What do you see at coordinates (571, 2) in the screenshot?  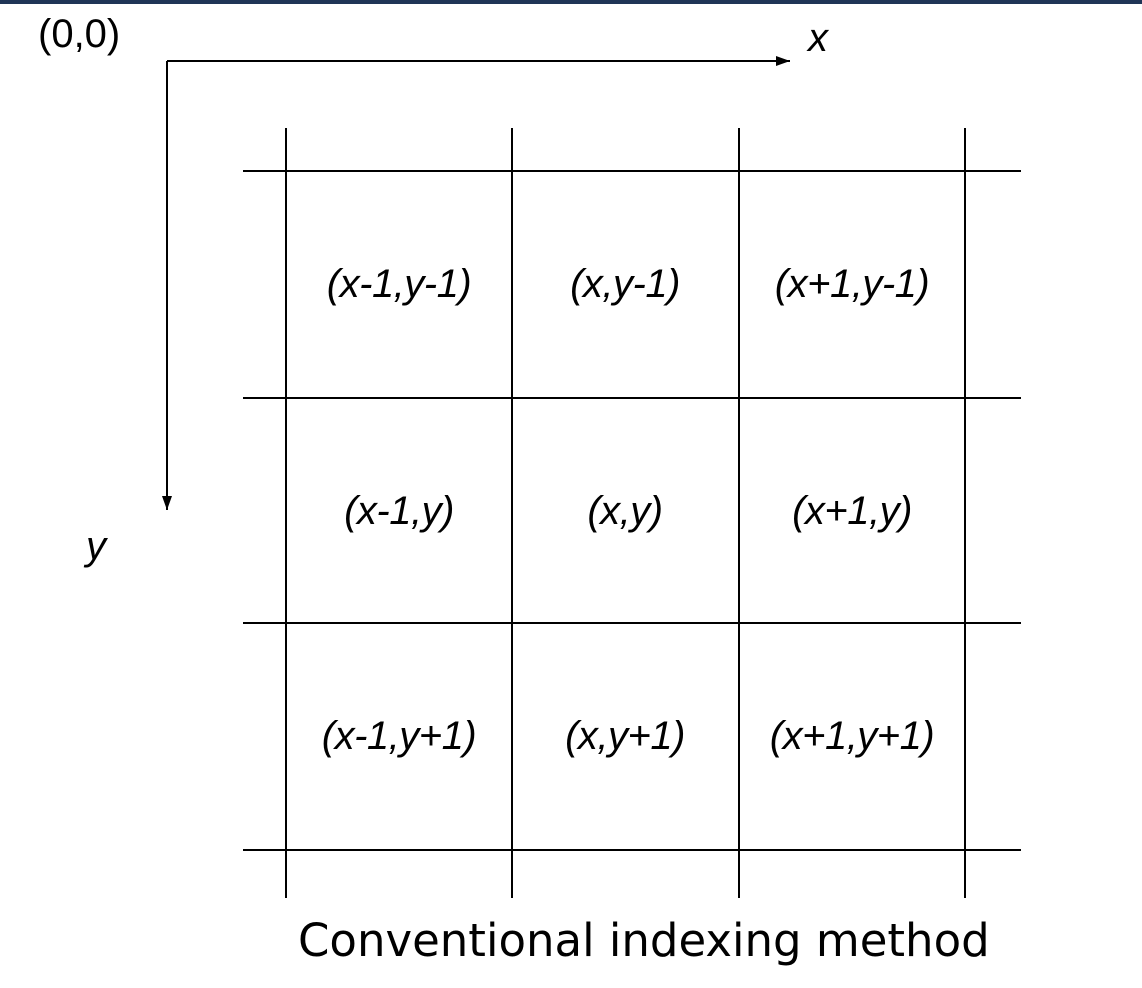 I see `top-bar` at bounding box center [571, 2].